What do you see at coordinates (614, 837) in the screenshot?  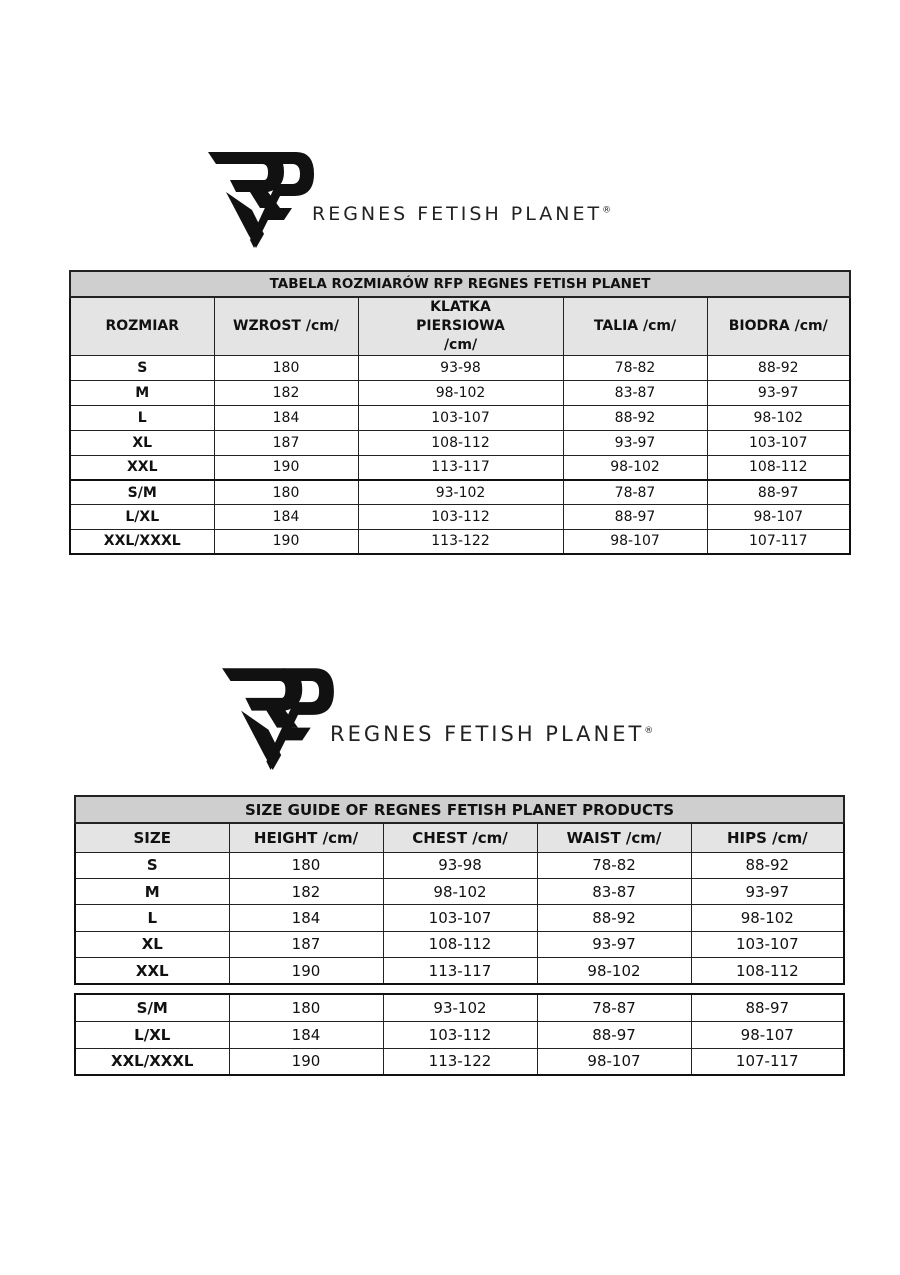 I see `column-header: WAIST /cm/` at bounding box center [614, 837].